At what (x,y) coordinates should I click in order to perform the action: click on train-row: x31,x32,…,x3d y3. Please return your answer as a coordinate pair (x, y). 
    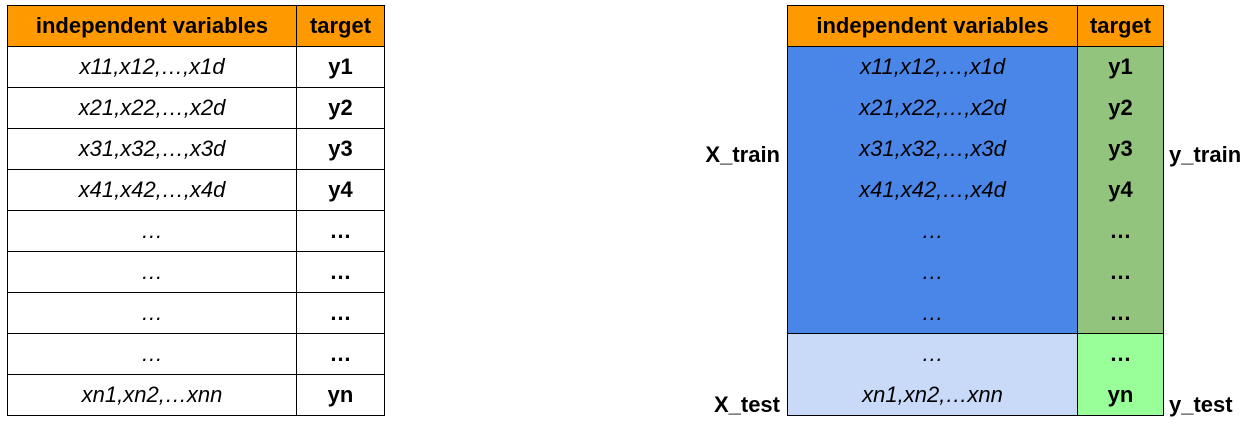
    Looking at the image, I should click on (975, 149).